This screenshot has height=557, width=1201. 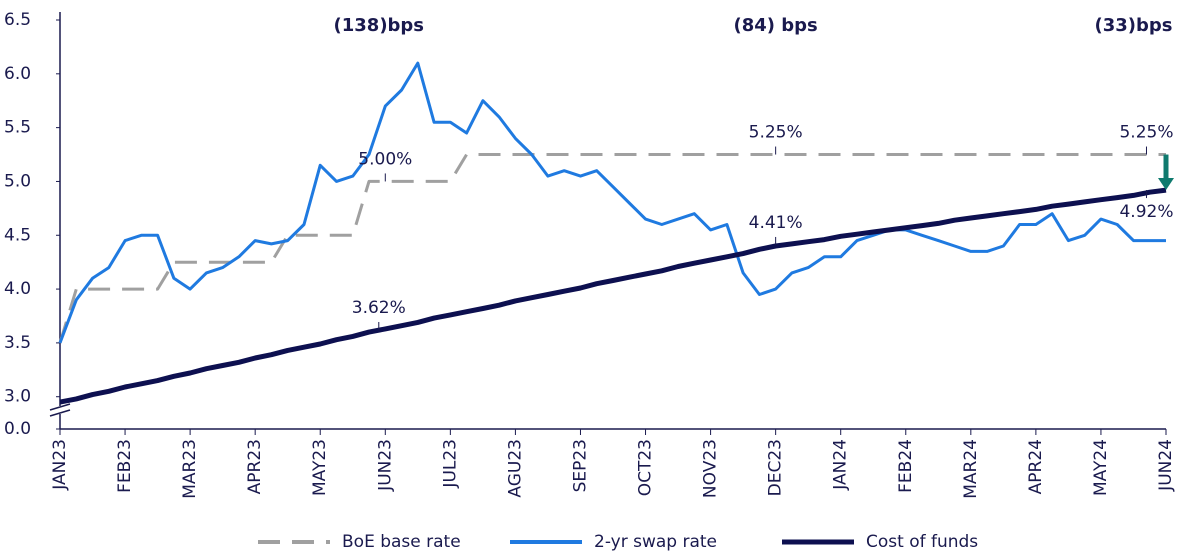 What do you see at coordinates (646, 467) in the screenshot?
I see `x-tick-label: OCT23` at bounding box center [646, 467].